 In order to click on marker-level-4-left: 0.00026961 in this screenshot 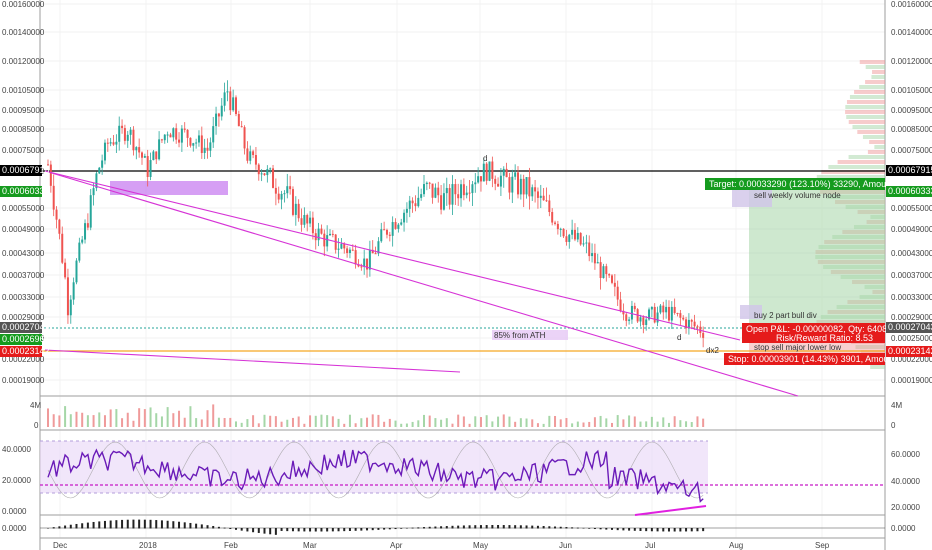, I will do `click(25, 339)`.